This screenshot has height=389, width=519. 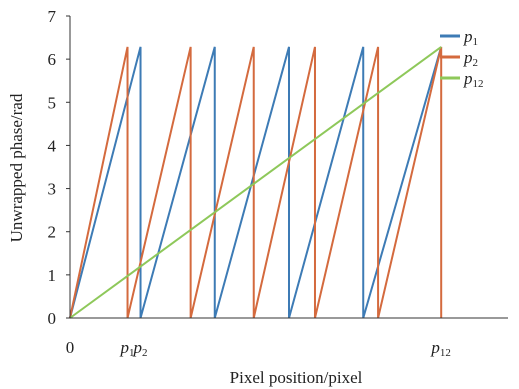 I want to click on legend-label-p2: p2, so click(x=470, y=58).